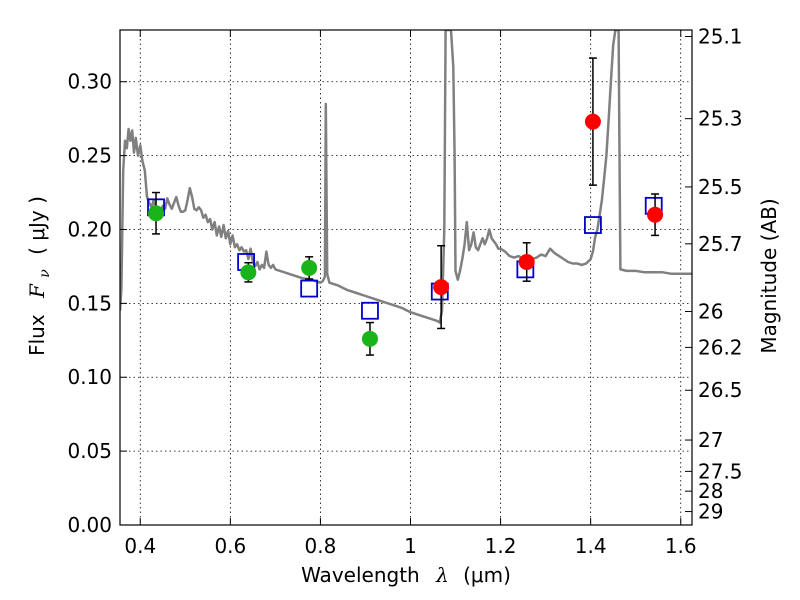 Image resolution: width=800 pixels, height=600 pixels. Describe the element at coordinates (89, 525) in the screenshot. I see `y-tick-label: 0.00` at that location.